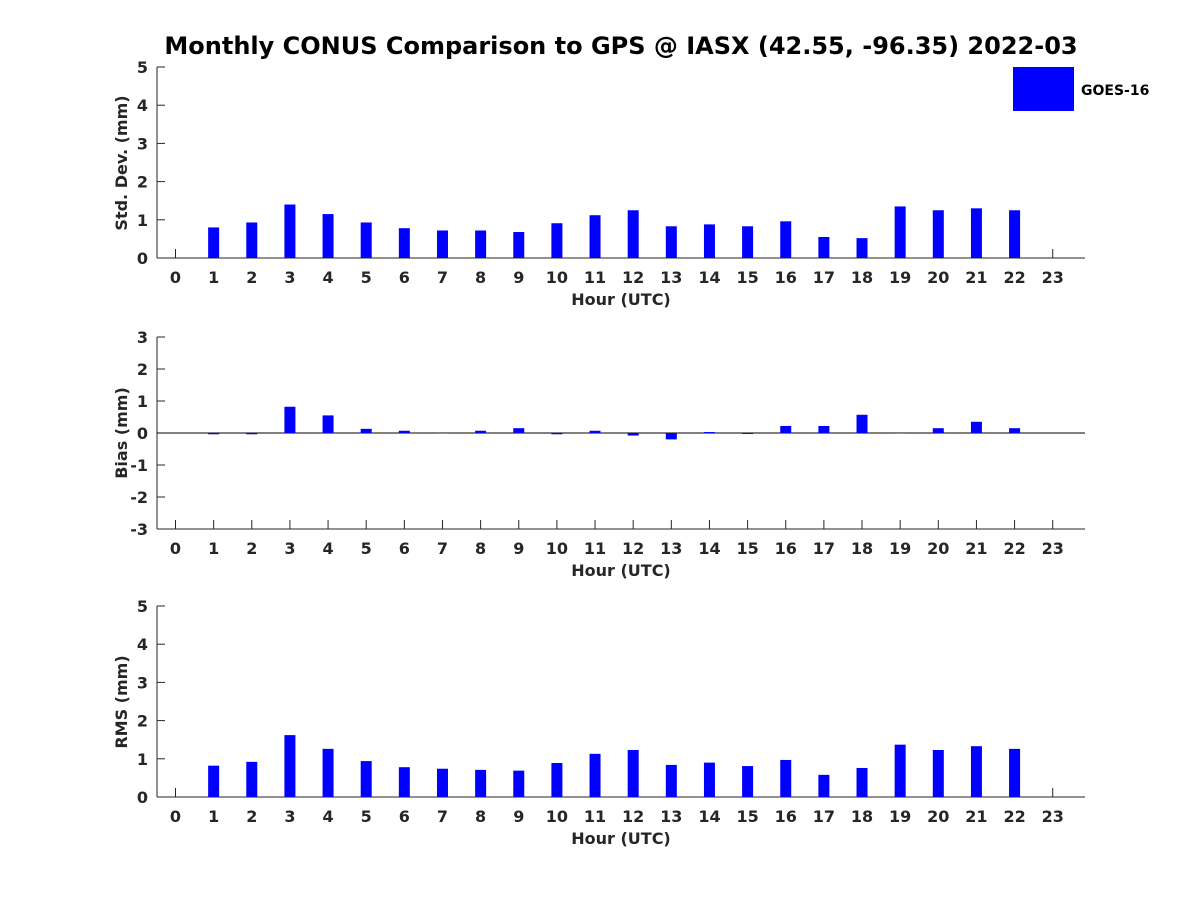 This screenshot has height=900, width=1200. I want to click on x-tick-label: 3, so click(289, 548).